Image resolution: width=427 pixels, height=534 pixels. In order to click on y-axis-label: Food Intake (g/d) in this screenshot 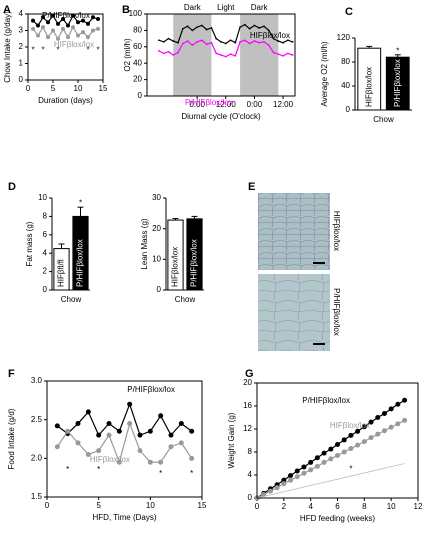, I will do `click(11, 438)`.